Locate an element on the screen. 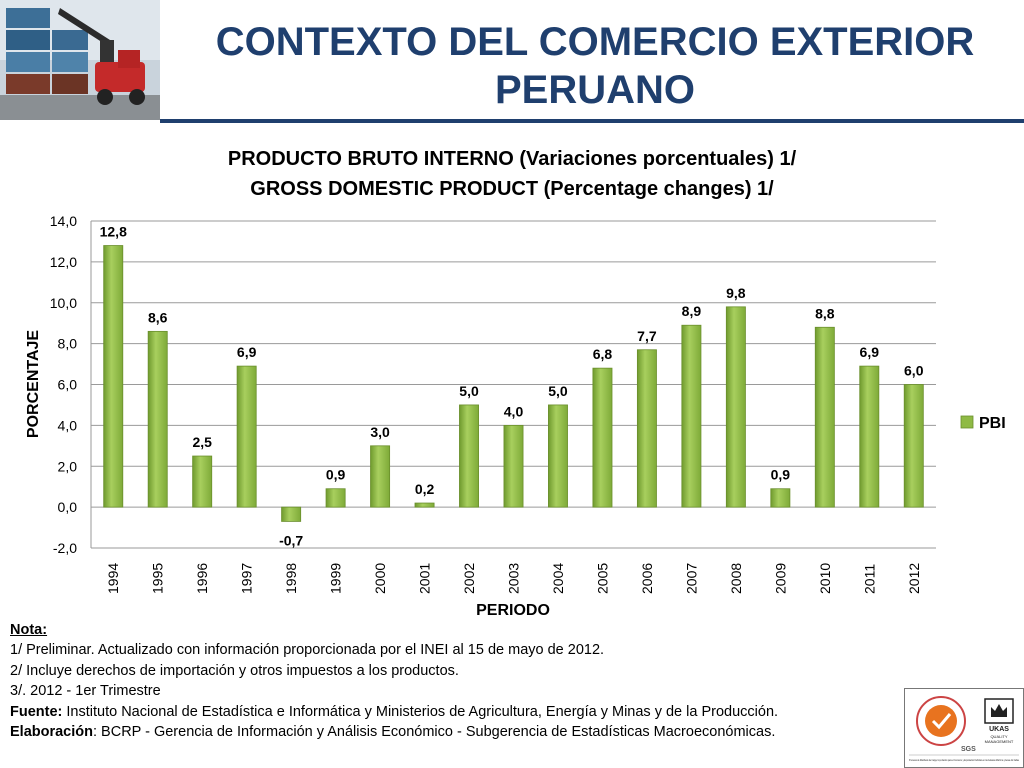 This screenshot has width=1024, height=768. y-tick-label: -2,0 is located at coordinates (65, 548).